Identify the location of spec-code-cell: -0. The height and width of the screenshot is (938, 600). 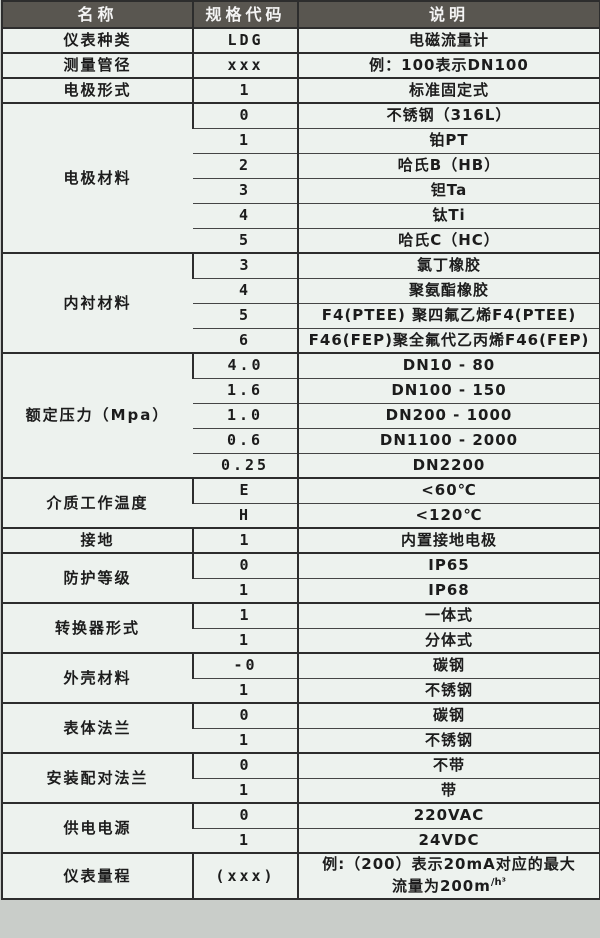
(245, 665).